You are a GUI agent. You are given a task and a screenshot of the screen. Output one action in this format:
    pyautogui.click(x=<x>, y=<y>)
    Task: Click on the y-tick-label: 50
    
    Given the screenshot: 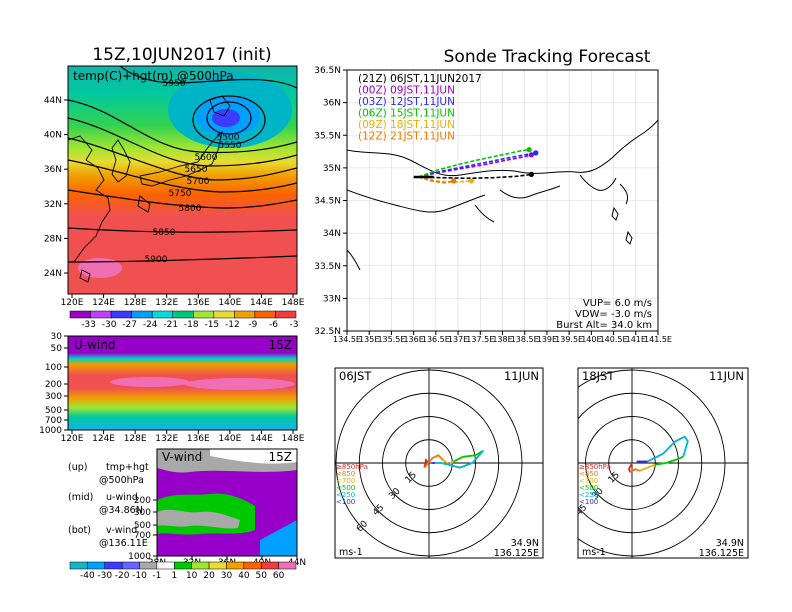 What is the action you would take?
    pyautogui.click(x=57, y=349)
    